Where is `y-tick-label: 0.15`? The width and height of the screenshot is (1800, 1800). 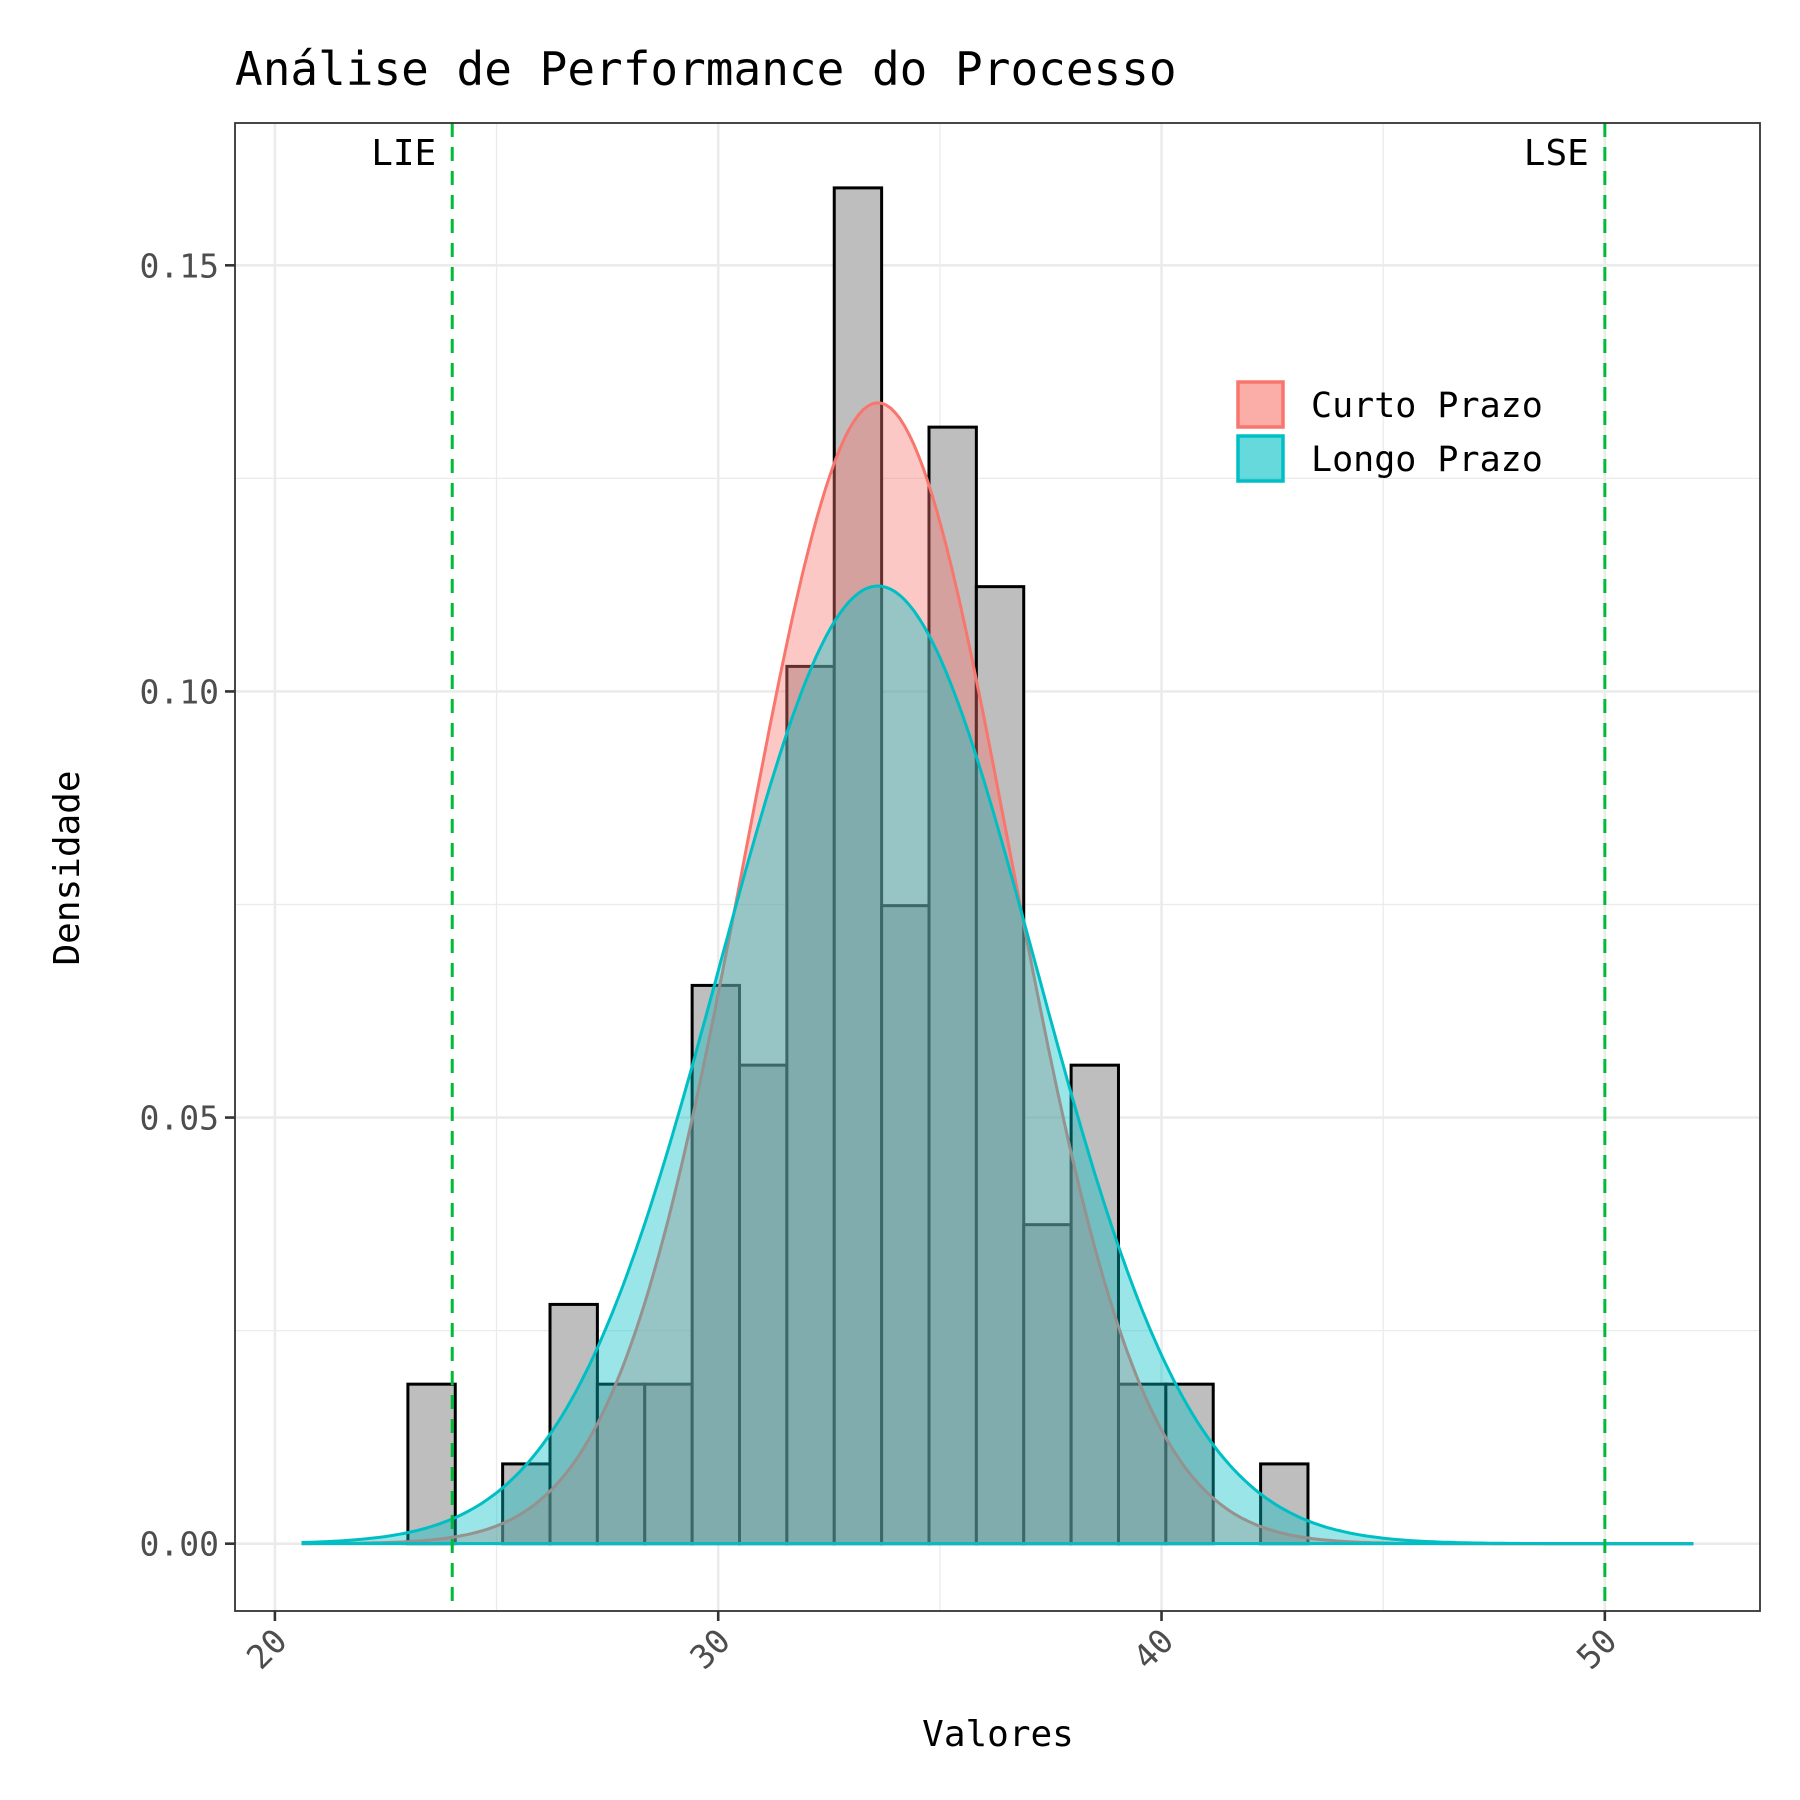 y-tick-label: 0.15 is located at coordinates (179, 265).